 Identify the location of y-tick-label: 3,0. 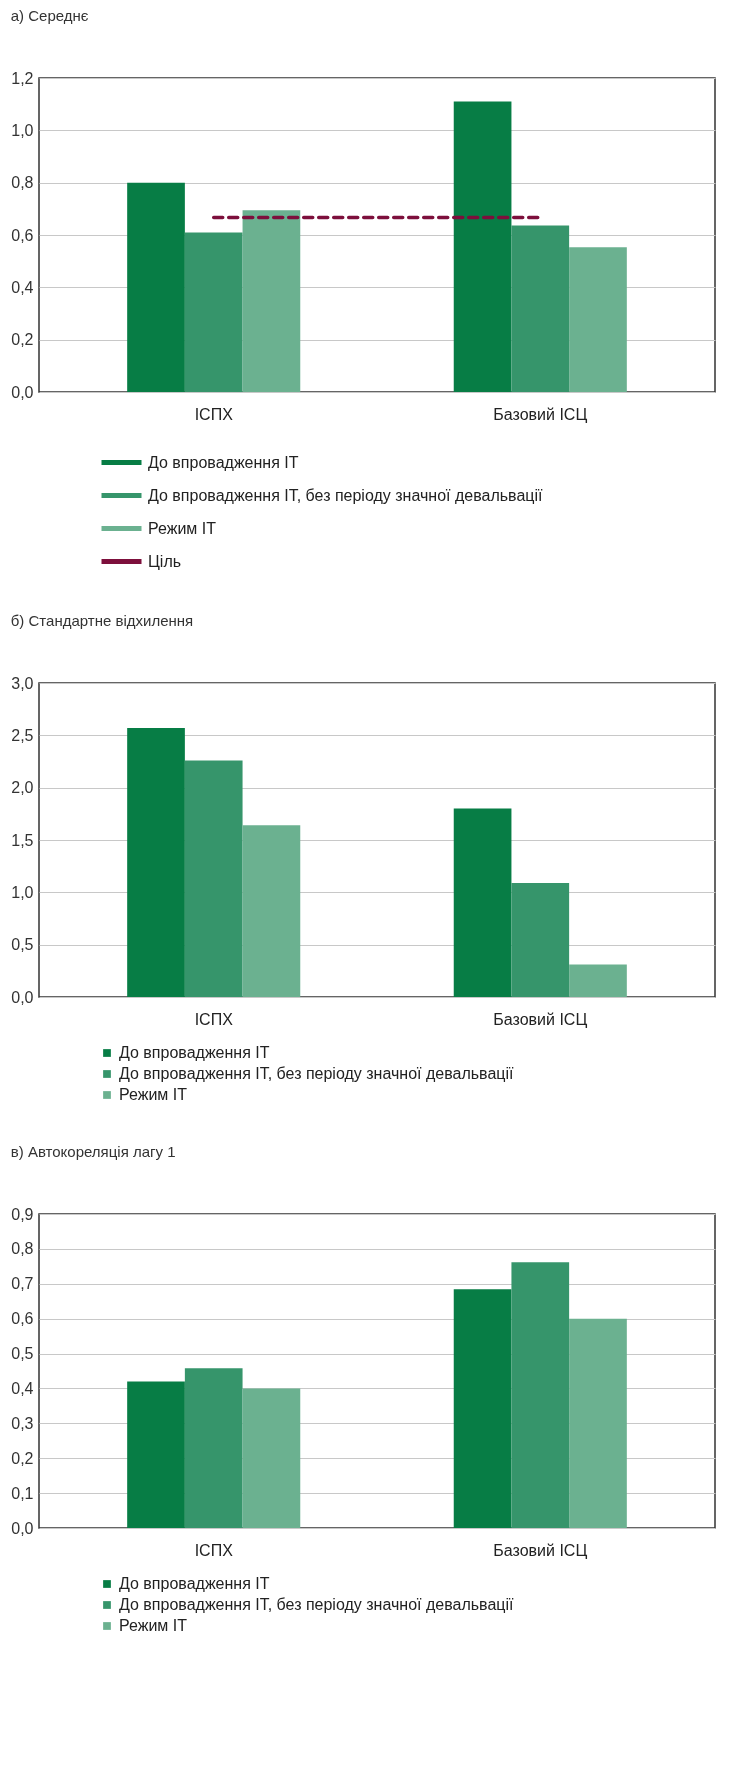
(22, 683).